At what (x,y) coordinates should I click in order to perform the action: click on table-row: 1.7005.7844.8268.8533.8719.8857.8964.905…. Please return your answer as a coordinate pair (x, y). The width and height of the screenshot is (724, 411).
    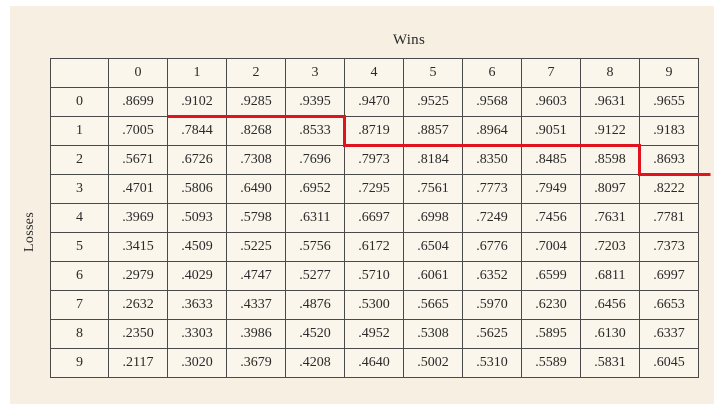
    Looking at the image, I should click on (374, 131).